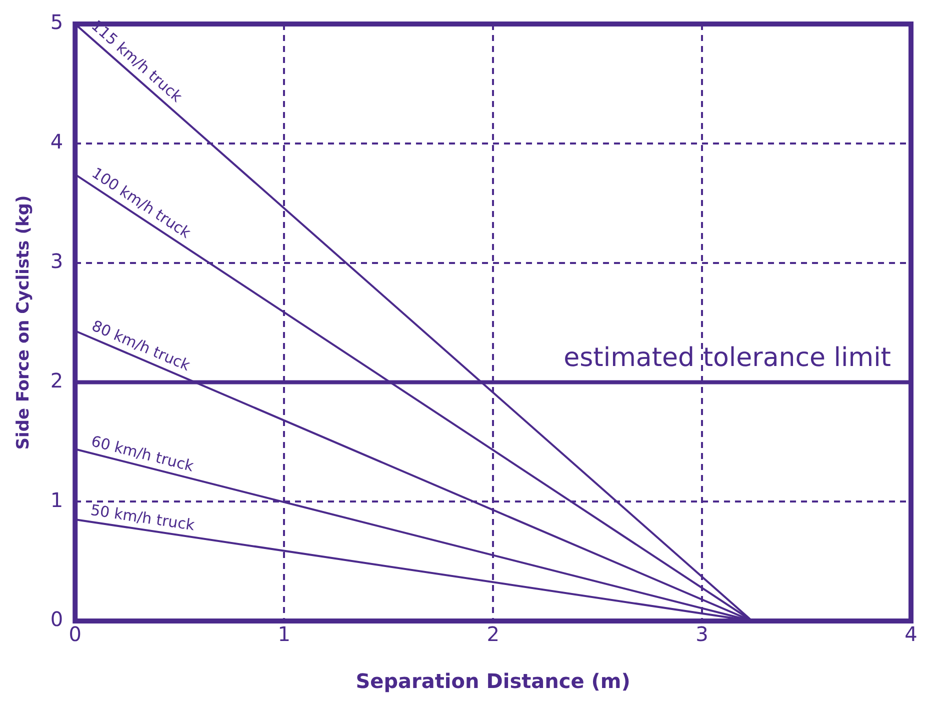 This screenshot has width=931, height=704. Describe the element at coordinates (57, 500) in the screenshot. I see `y-tick-label: 1` at that location.